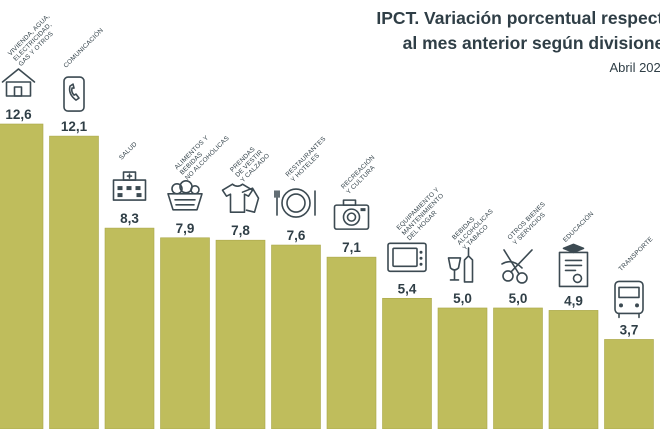 Image resolution: width=660 pixels, height=429 pixels. Describe the element at coordinates (18, 114) in the screenshot. I see `value-label-0: 12,6` at that location.